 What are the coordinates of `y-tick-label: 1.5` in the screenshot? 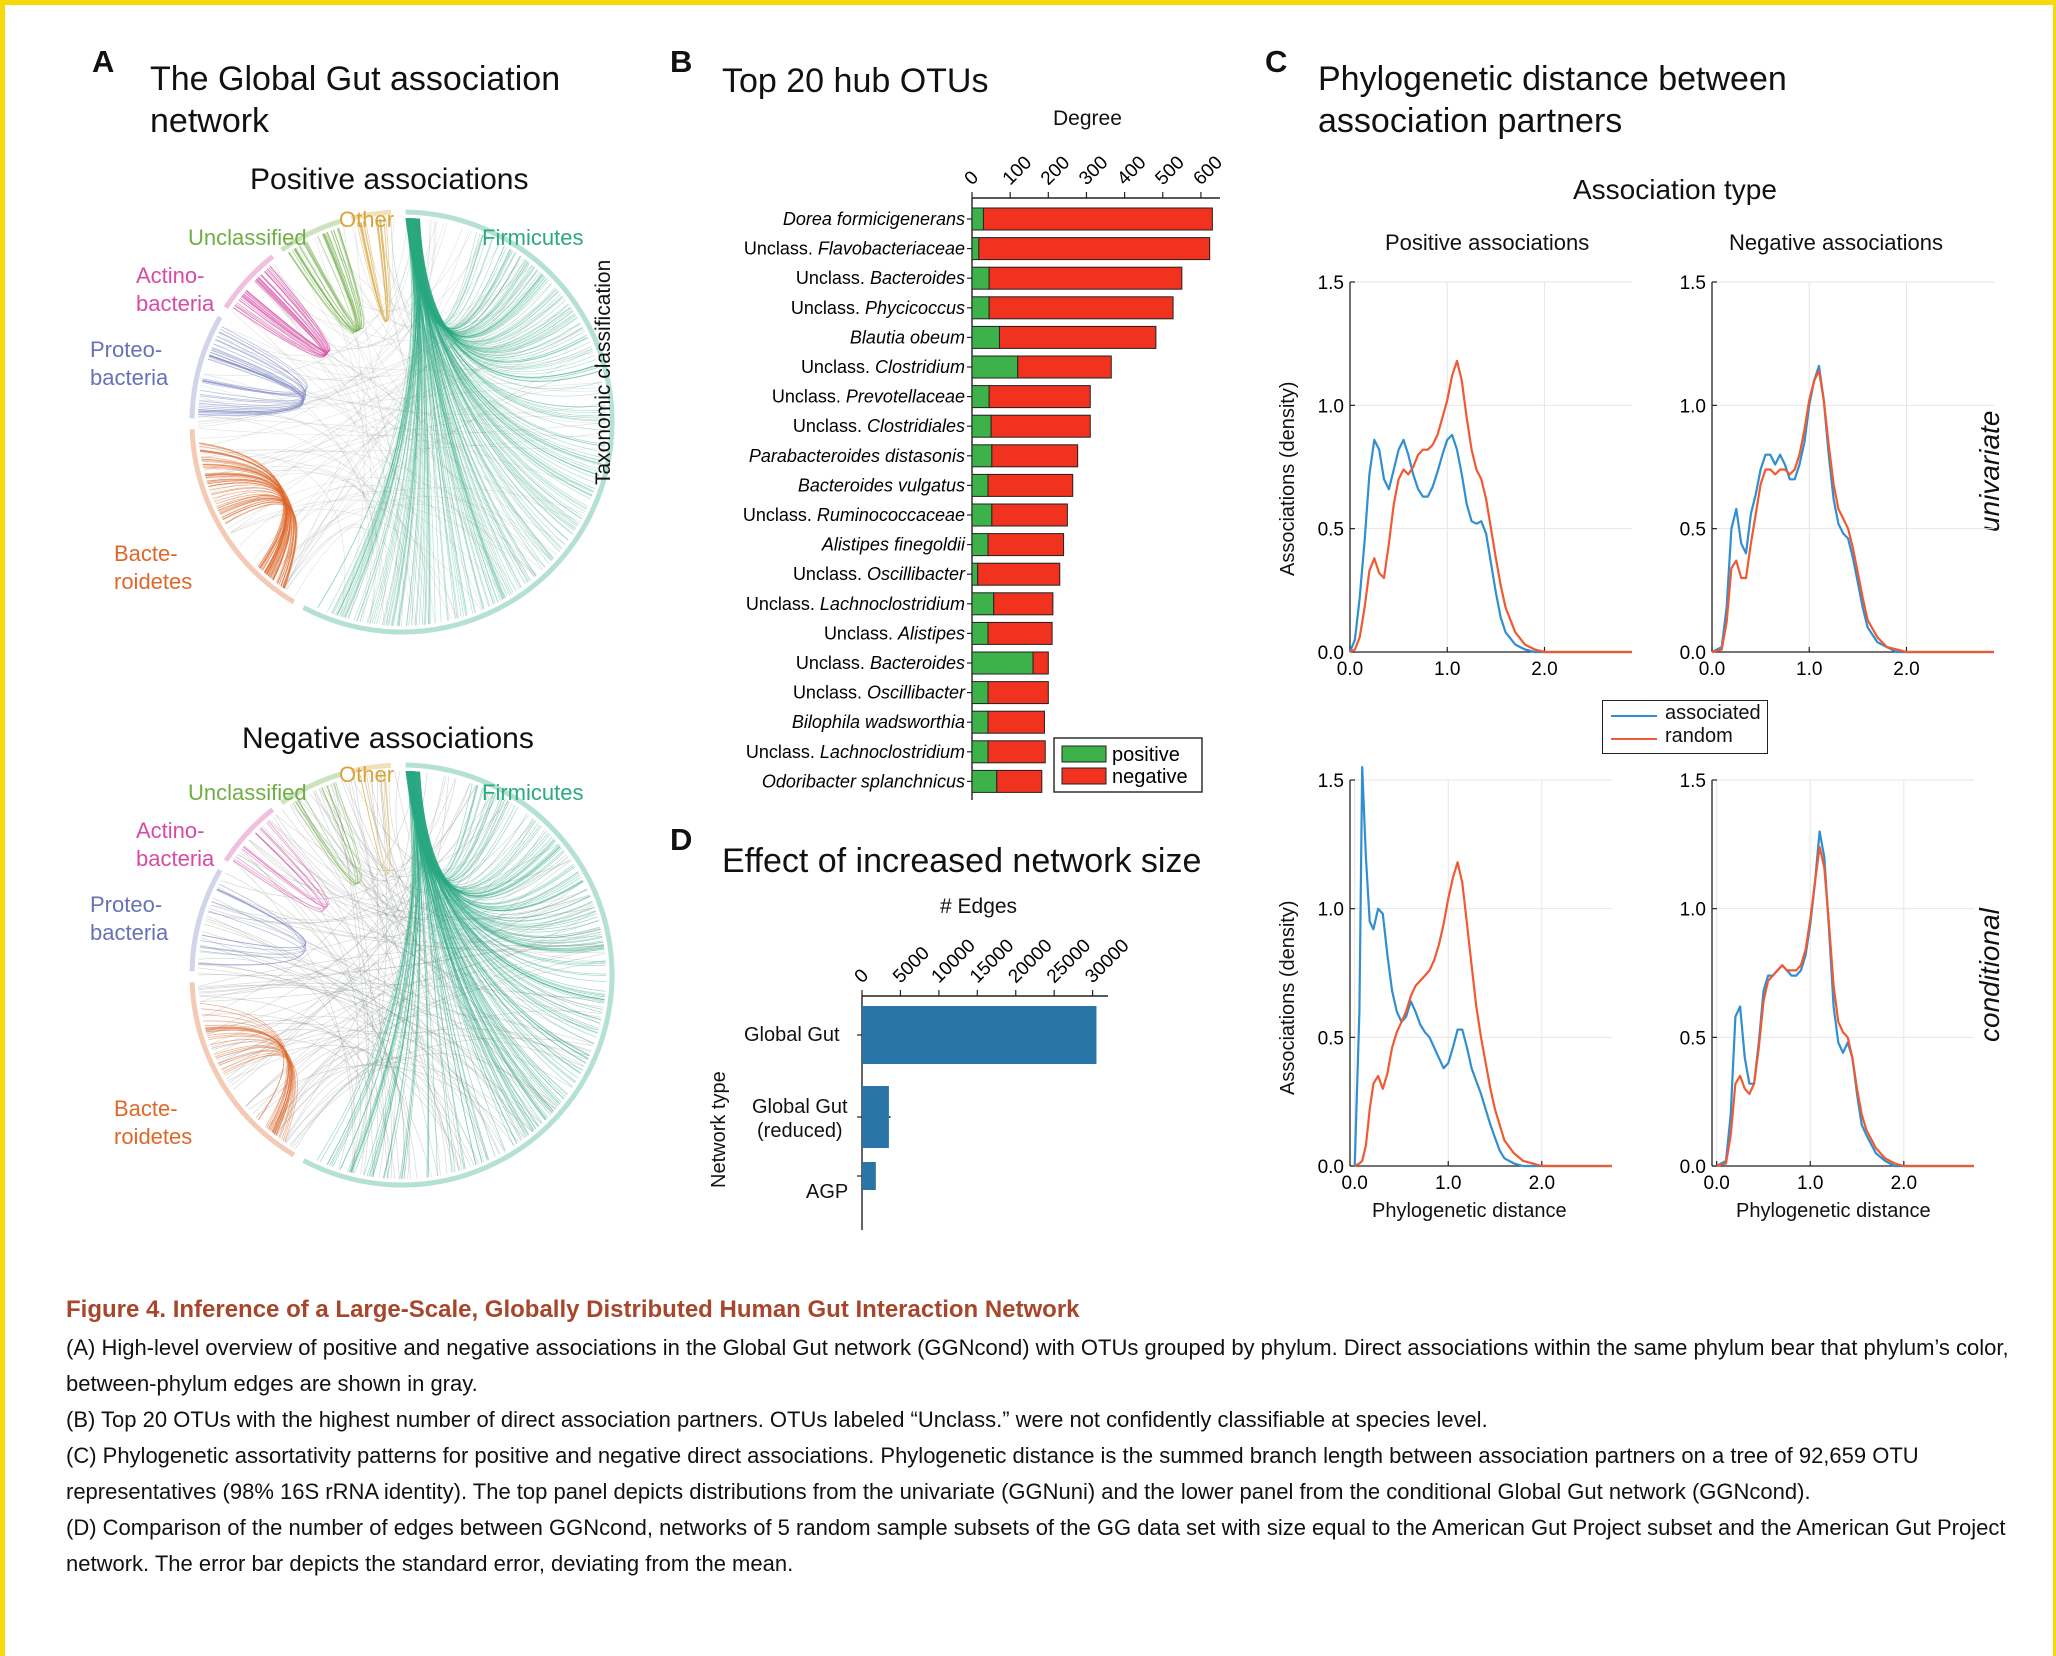 It's located at (1693, 781).